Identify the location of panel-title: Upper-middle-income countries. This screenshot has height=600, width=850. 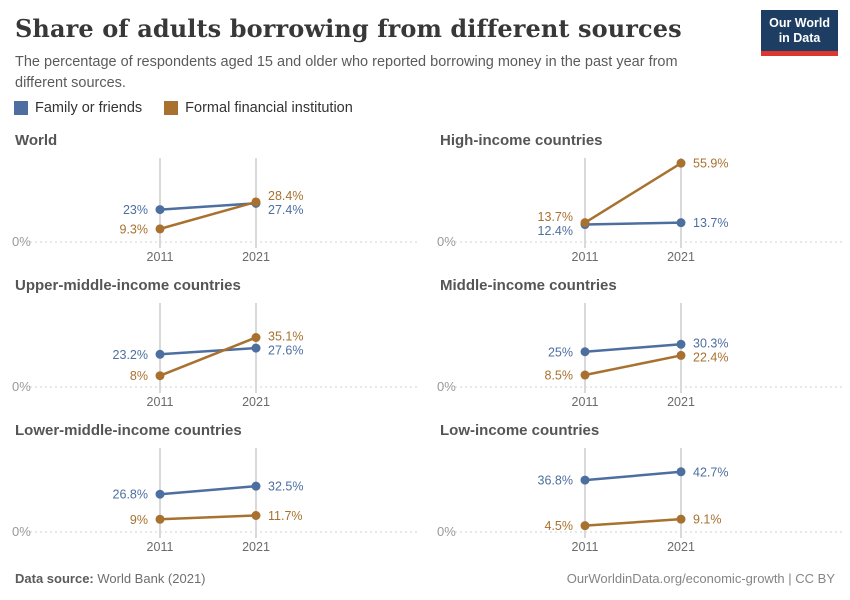
(128, 285).